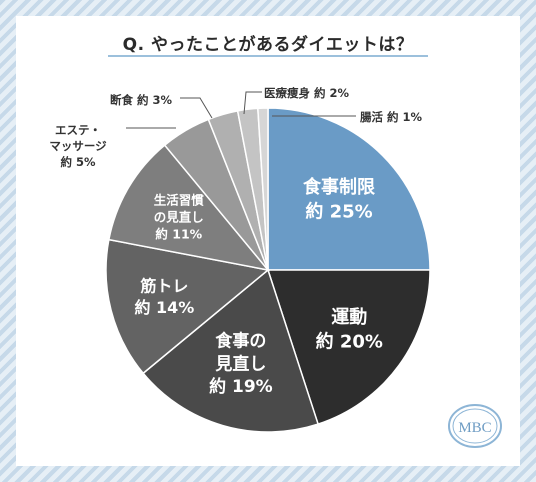 This screenshot has width=536, height=482. Describe the element at coordinates (163, 285) in the screenshot. I see `slice-label-4-line-1: 筋トレ` at that location.